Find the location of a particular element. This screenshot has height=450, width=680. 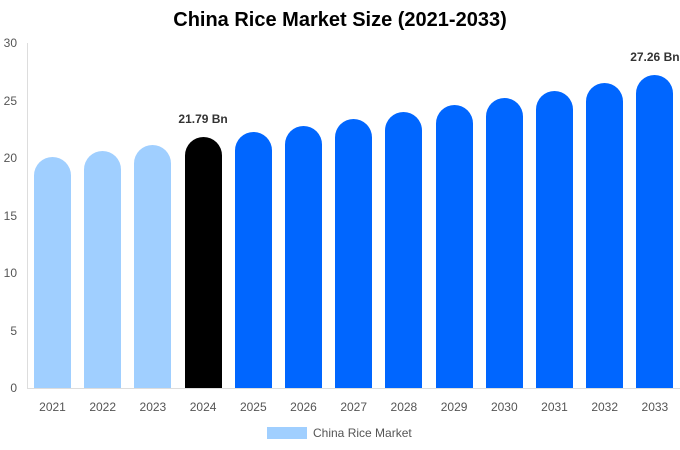

y-tick-label: 5 is located at coordinates (13, 330).